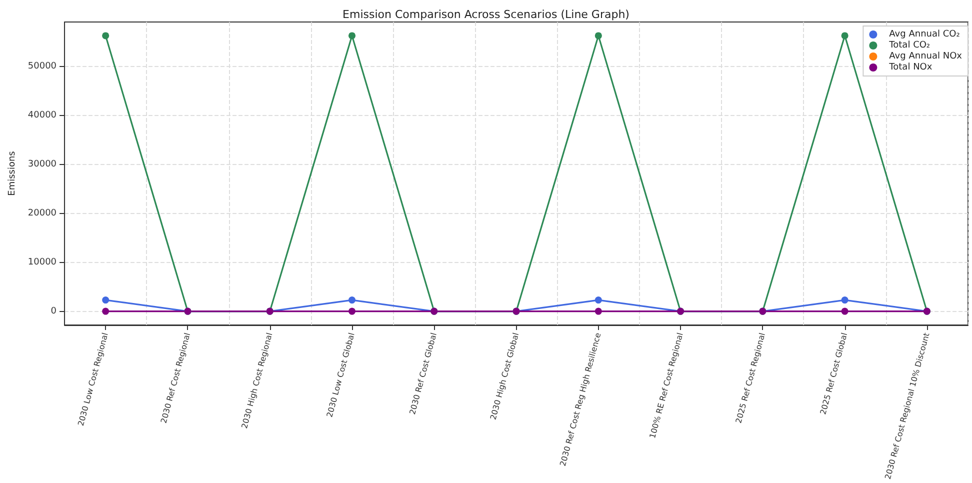  Describe the element at coordinates (910, 67) in the screenshot. I see `legend-label: Total NOx` at that location.